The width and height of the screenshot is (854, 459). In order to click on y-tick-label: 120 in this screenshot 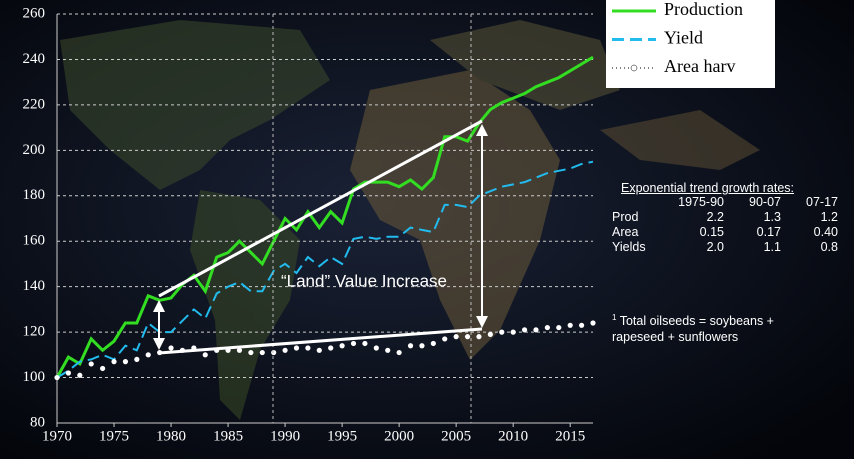, I will do `click(34, 332)`.